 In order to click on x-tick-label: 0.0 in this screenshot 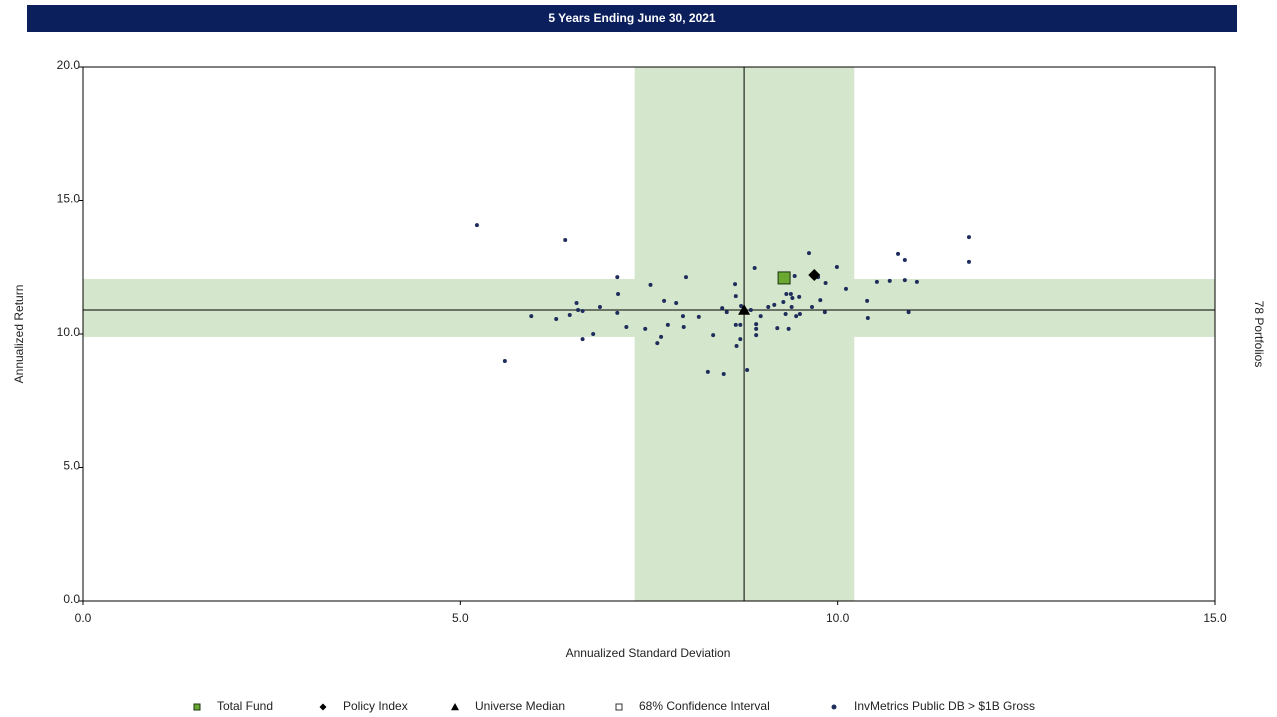, I will do `click(83, 618)`.